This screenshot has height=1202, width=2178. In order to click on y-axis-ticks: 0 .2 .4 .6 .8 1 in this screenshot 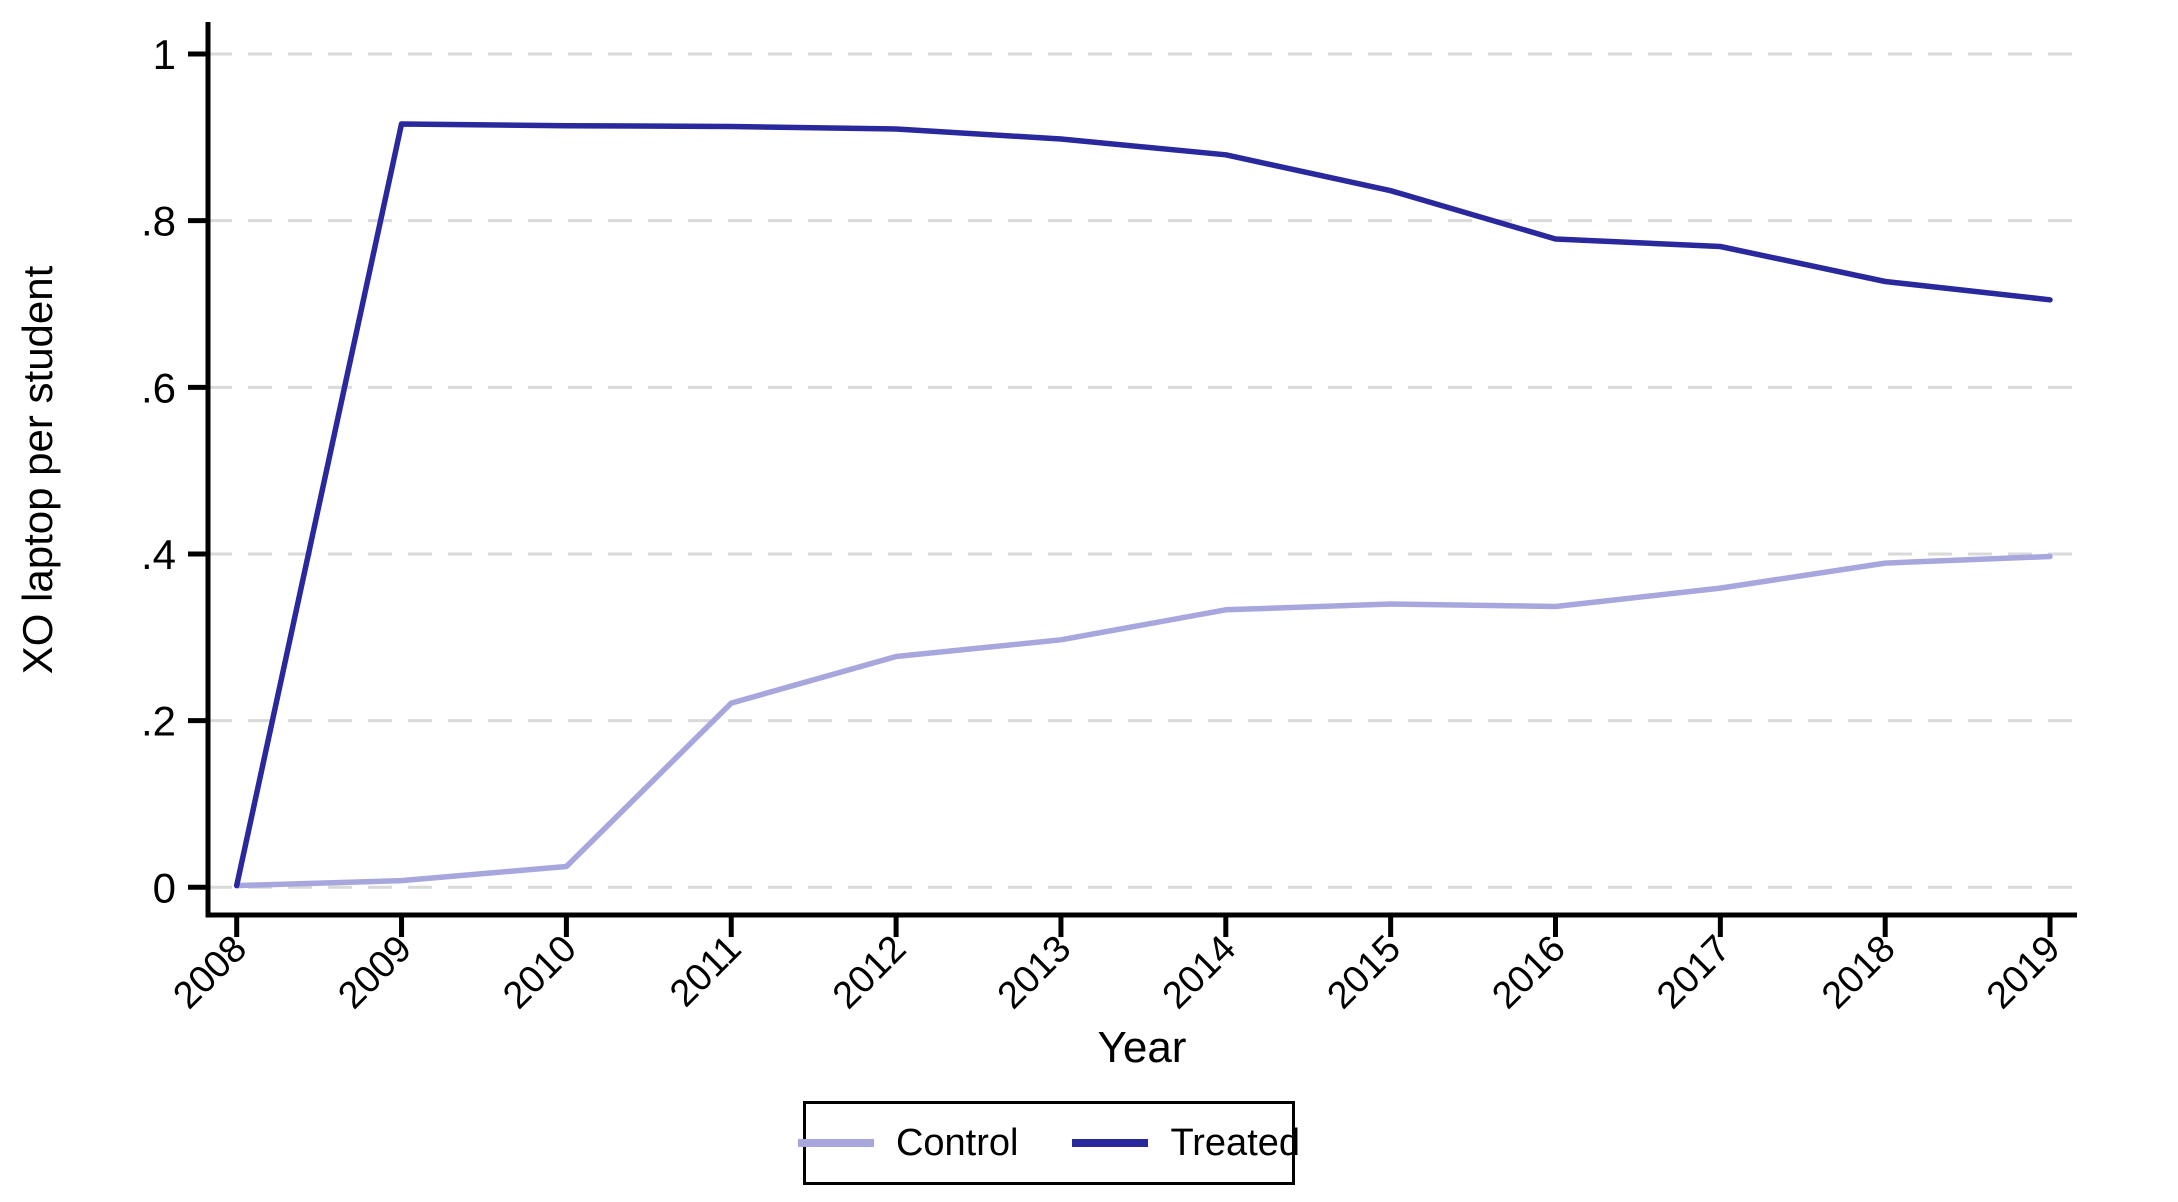, I will do `click(174, 471)`.